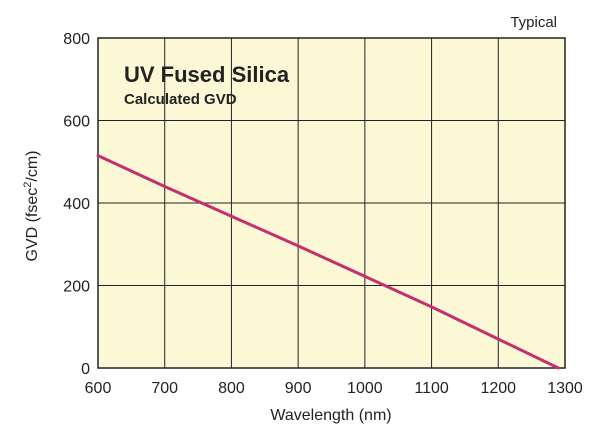  Describe the element at coordinates (76, 287) in the screenshot. I see `y-tick-label-1: 200` at that location.